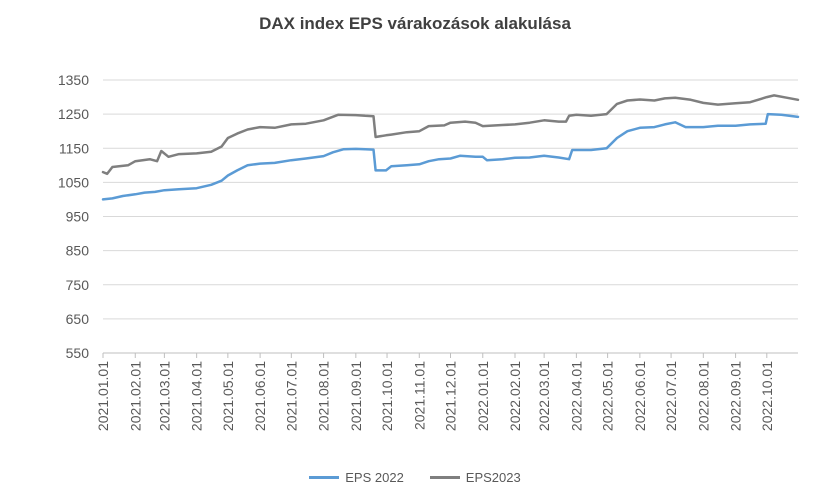  What do you see at coordinates (78, 217) in the screenshot?
I see `y-tick-label: 950` at bounding box center [78, 217].